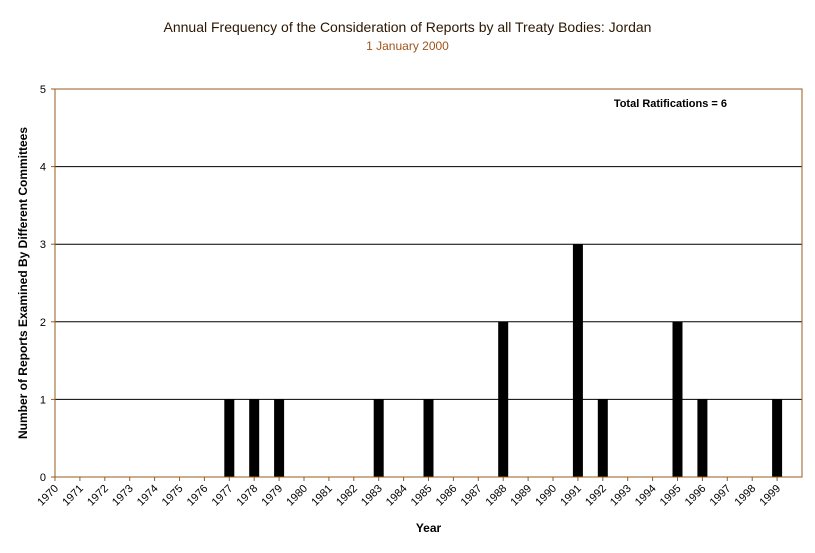 The width and height of the screenshot is (815, 553). I want to click on x-tick-label: 1993, so click(621, 496).